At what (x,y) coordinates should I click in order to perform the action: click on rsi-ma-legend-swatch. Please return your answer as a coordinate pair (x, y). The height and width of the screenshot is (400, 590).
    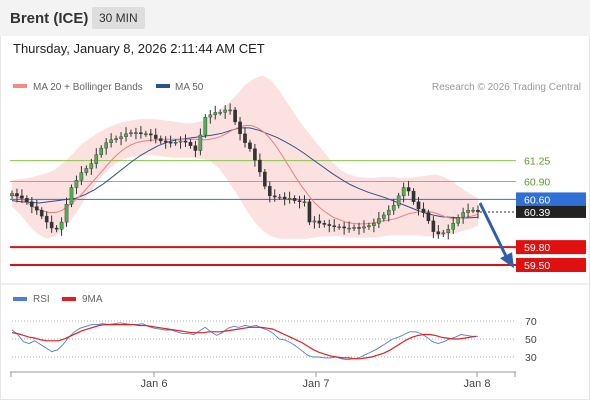
    Looking at the image, I should click on (69, 299).